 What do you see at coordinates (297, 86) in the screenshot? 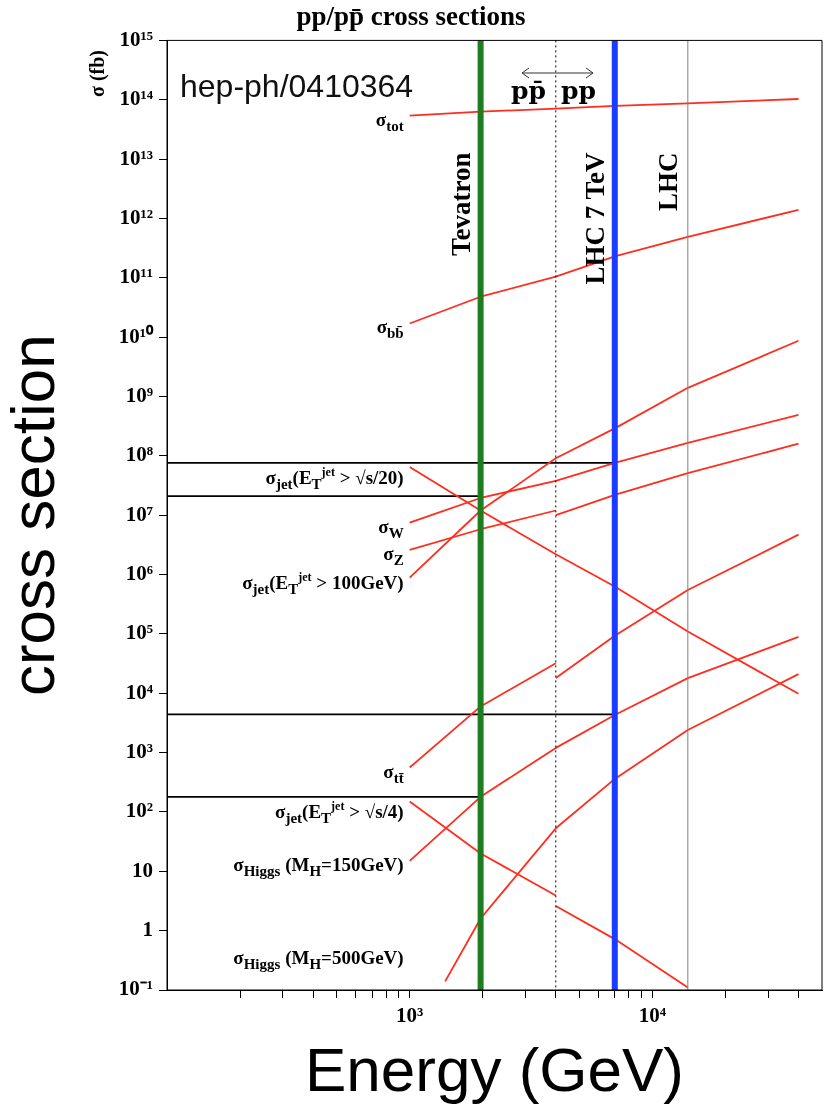
I see `annotation: hep-ph/0410364` at bounding box center [297, 86].